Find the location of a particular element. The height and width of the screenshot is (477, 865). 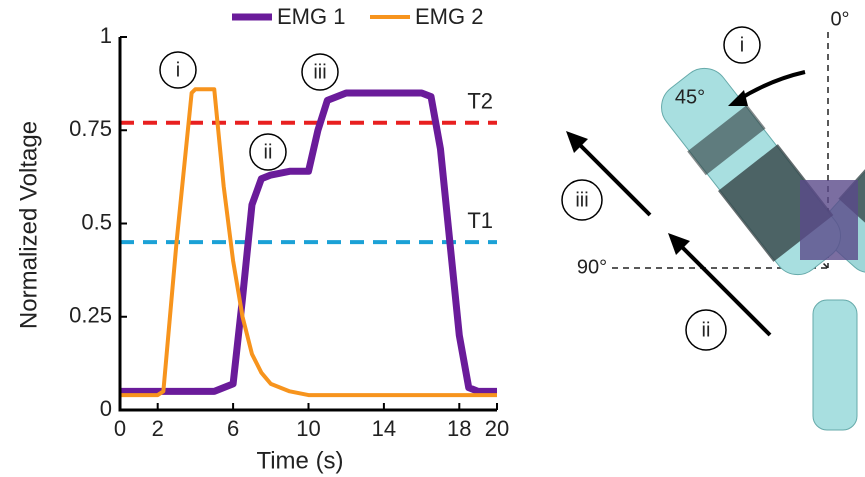

annotation: i is located at coordinates (178, 70).